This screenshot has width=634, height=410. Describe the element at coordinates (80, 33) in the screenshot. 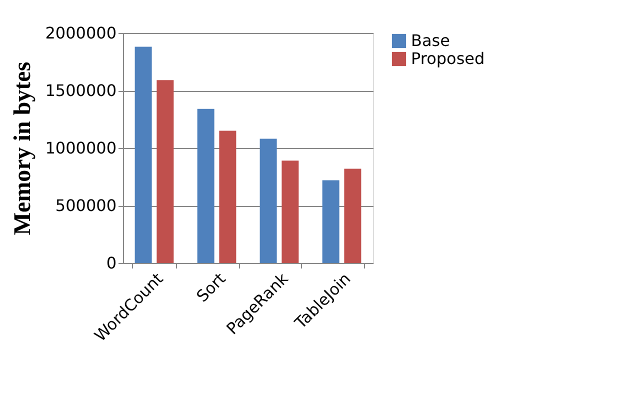

I see `y-tick-label: 2000000` at that location.